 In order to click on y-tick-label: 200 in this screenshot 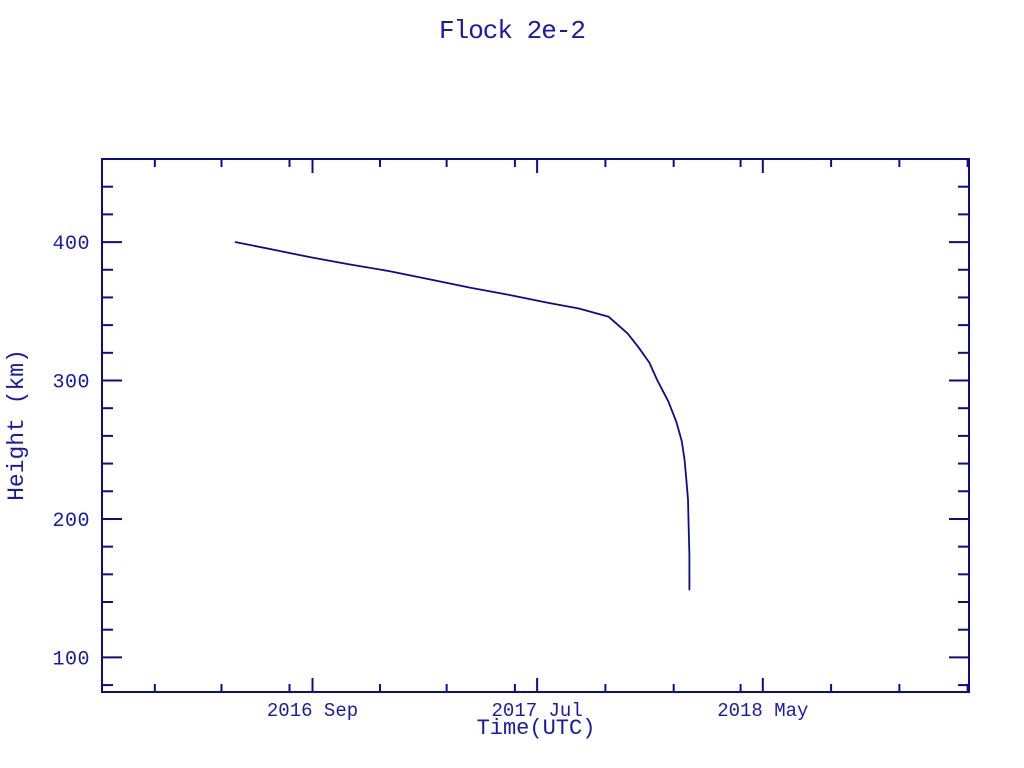, I will do `click(71, 521)`.